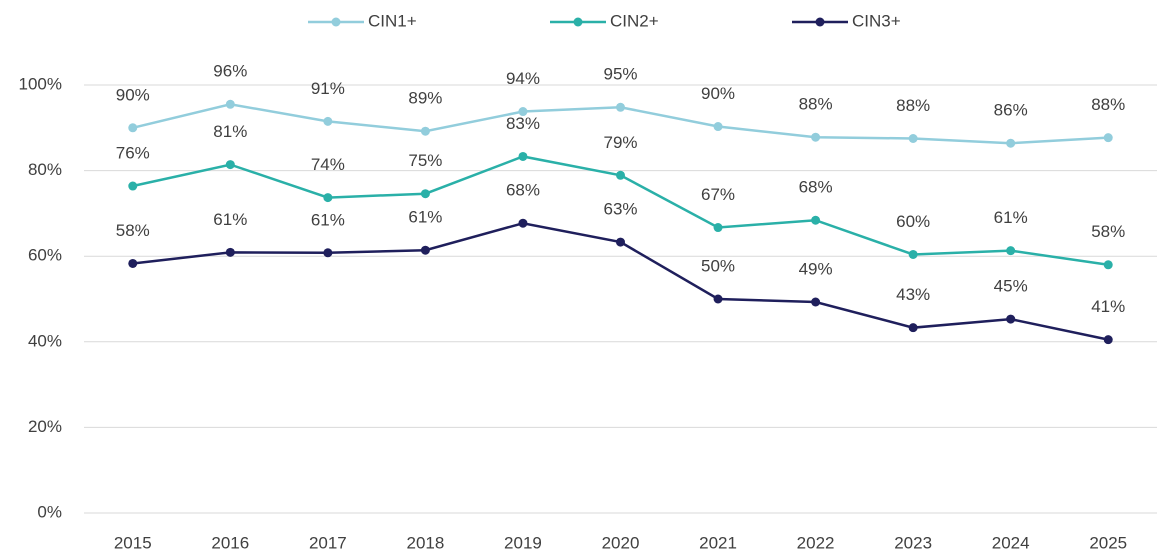 This screenshot has width=1159, height=560. What do you see at coordinates (523, 542) in the screenshot?
I see `x-tick-label: 2019` at bounding box center [523, 542].